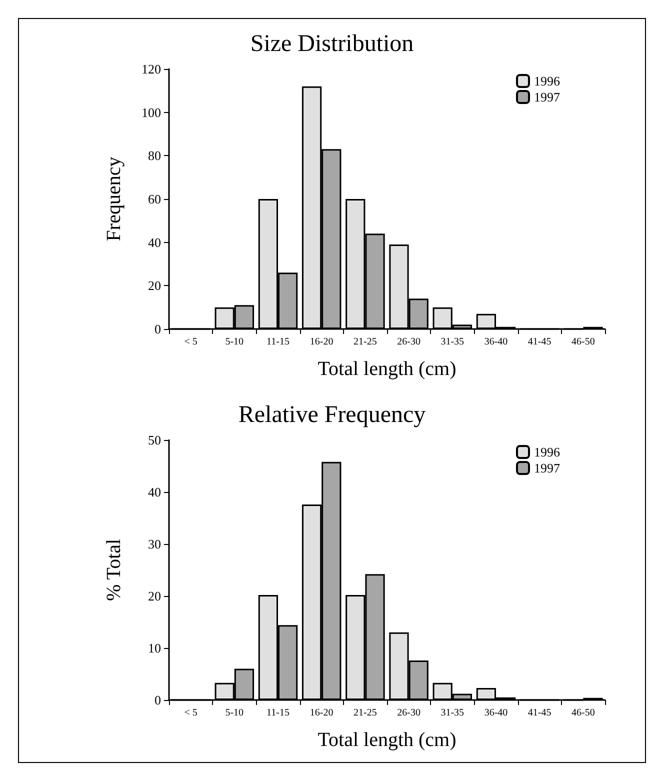 This screenshot has height=783, width=666. What do you see at coordinates (154, 544) in the screenshot?
I see `y-tick-label: 30` at bounding box center [154, 544].